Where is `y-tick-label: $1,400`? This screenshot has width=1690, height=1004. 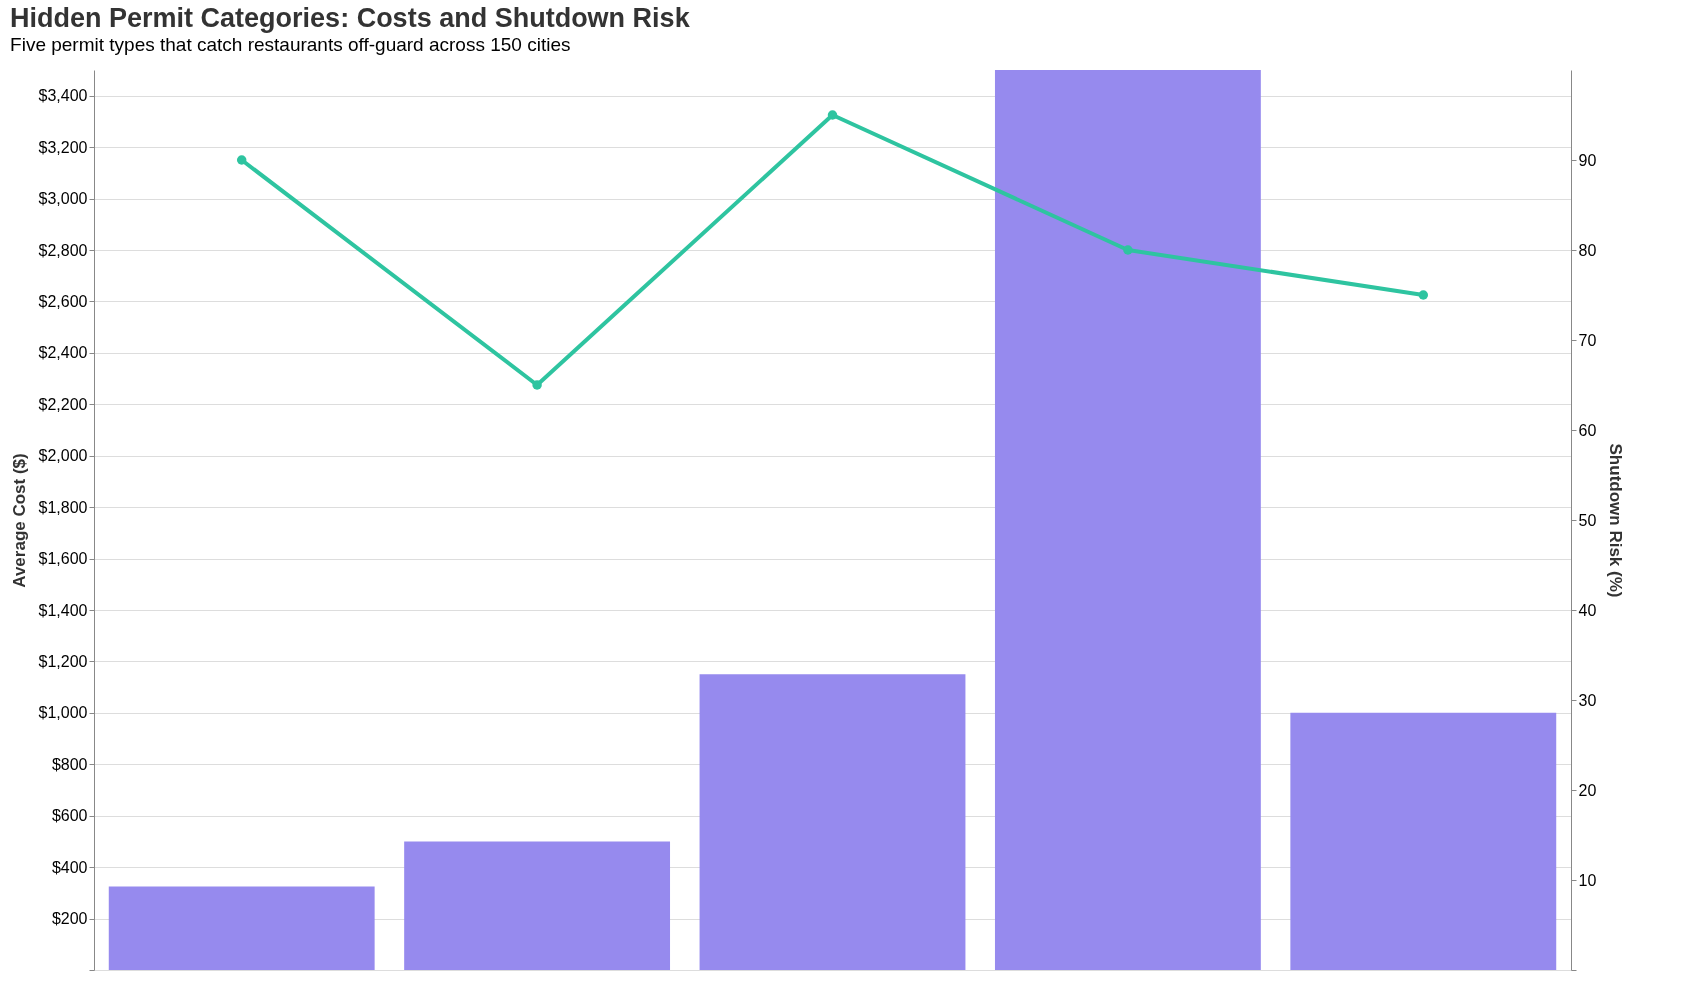
y-tick-label: $1,400 is located at coordinates (63, 610).